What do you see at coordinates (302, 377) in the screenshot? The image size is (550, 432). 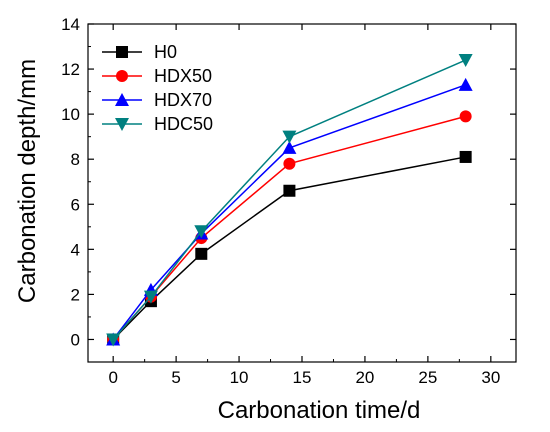 I see `x-tick-label: 15` at bounding box center [302, 377].